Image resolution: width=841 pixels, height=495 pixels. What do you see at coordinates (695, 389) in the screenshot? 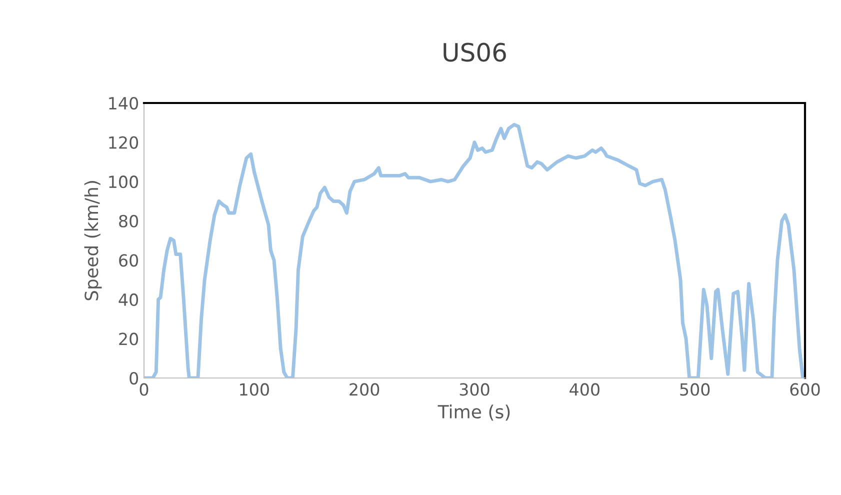
I see `x-tick-label: 500` at bounding box center [695, 389].